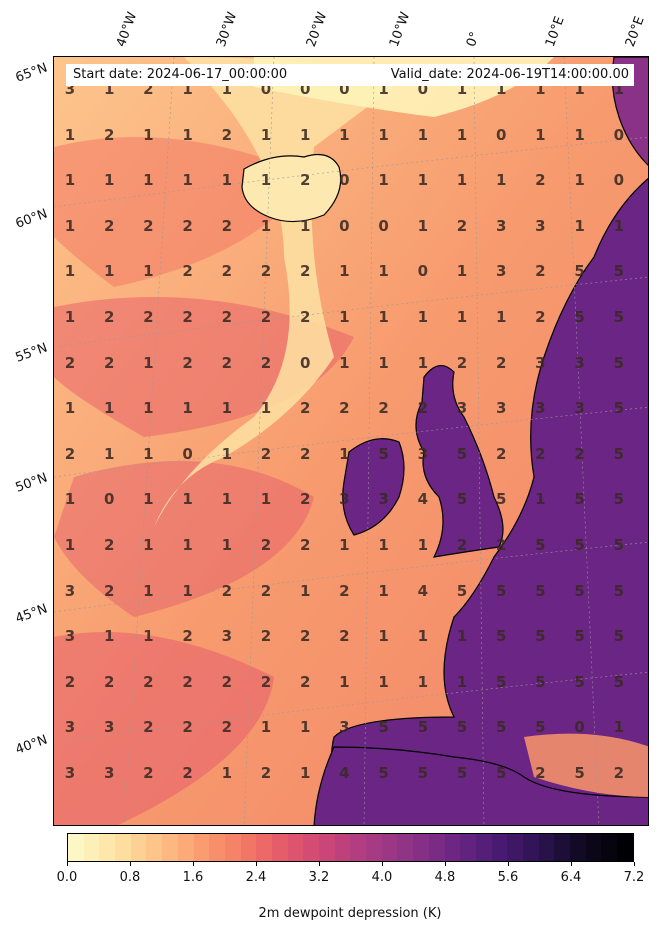 This screenshot has height=936, width=659. Describe the element at coordinates (635, 32) in the screenshot. I see `lon-label-20e: 20°E` at that location.